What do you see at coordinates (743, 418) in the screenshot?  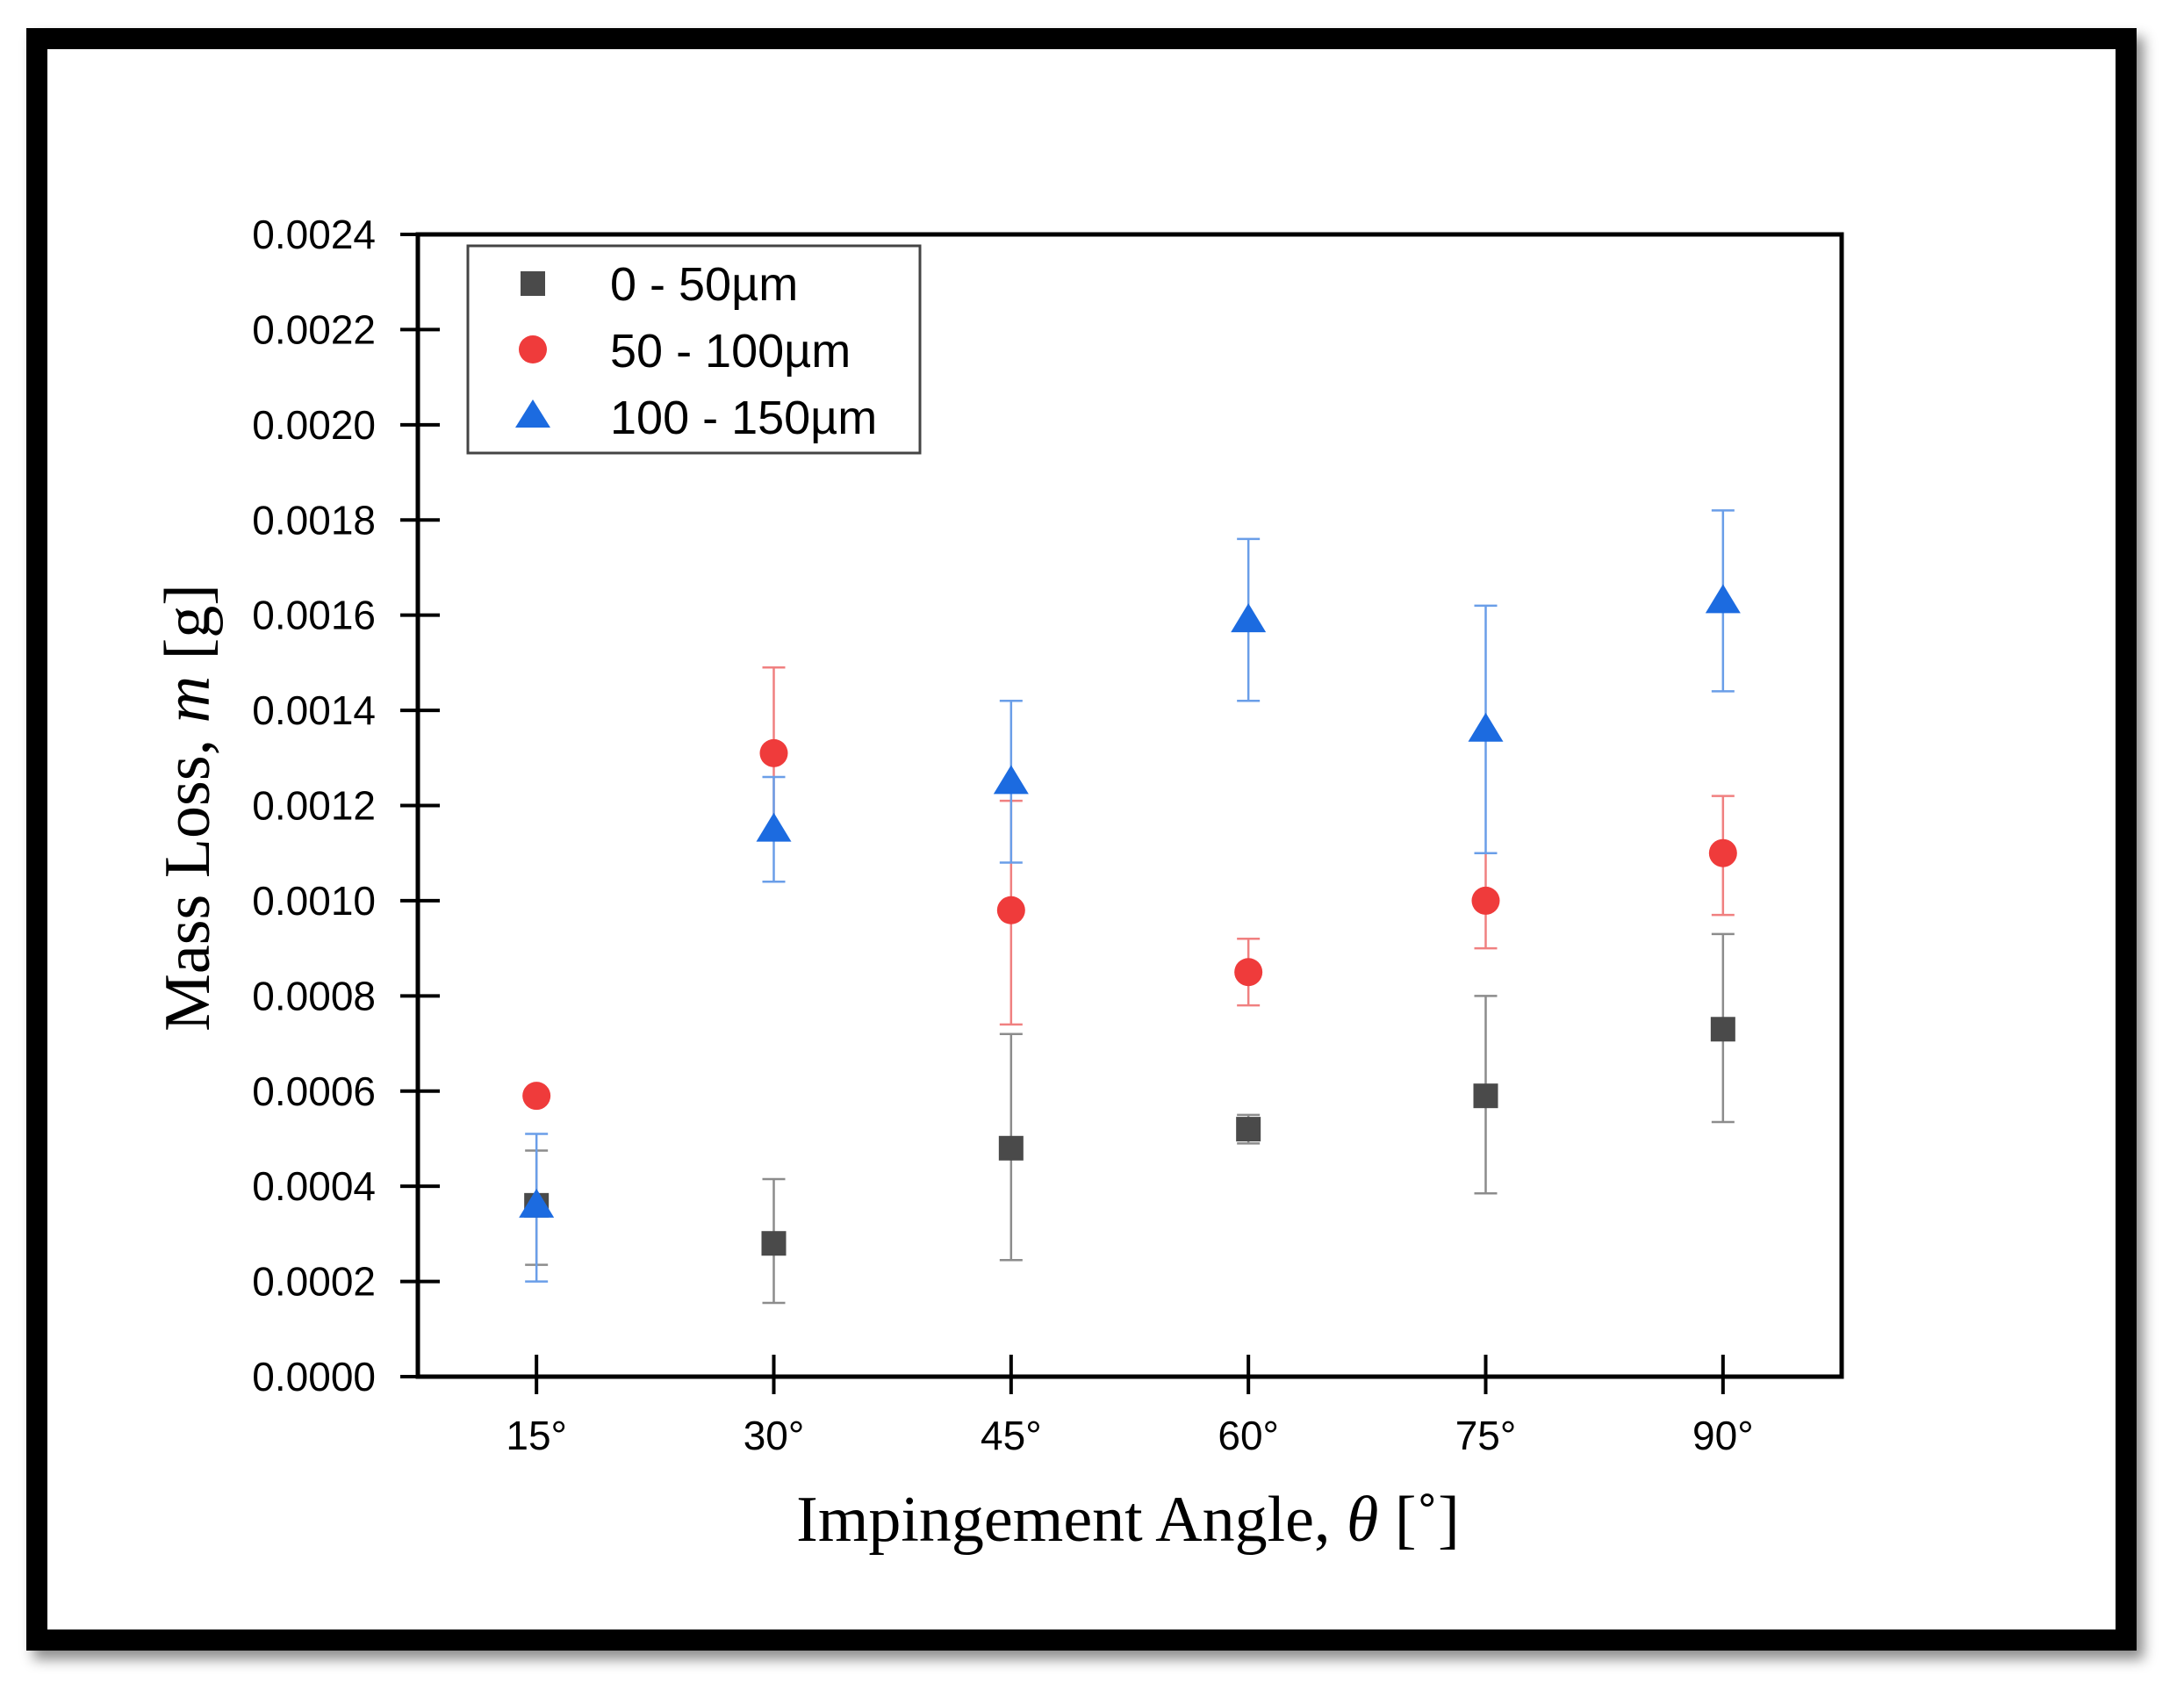 I see `legend-label-2: 100 - 150µm` at bounding box center [743, 418].